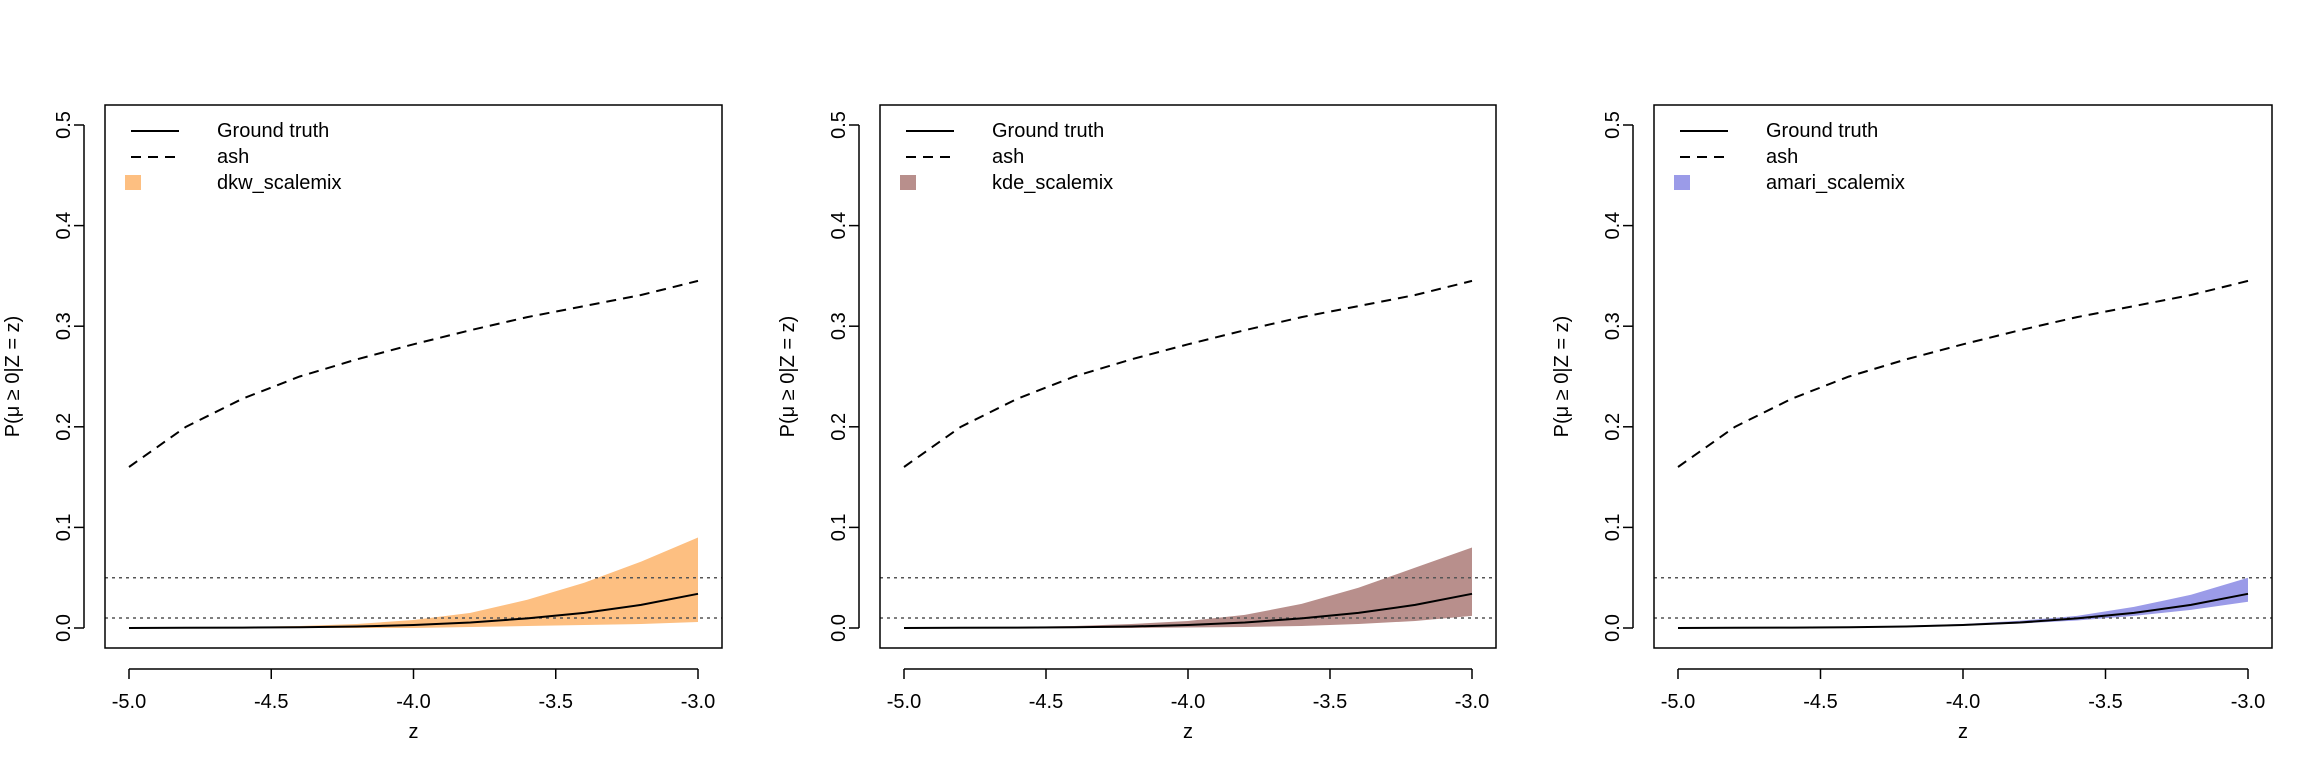 The width and height of the screenshot is (2304, 768). What do you see at coordinates (1052, 183) in the screenshot?
I see `legend-label: kde_scalemix` at bounding box center [1052, 183].